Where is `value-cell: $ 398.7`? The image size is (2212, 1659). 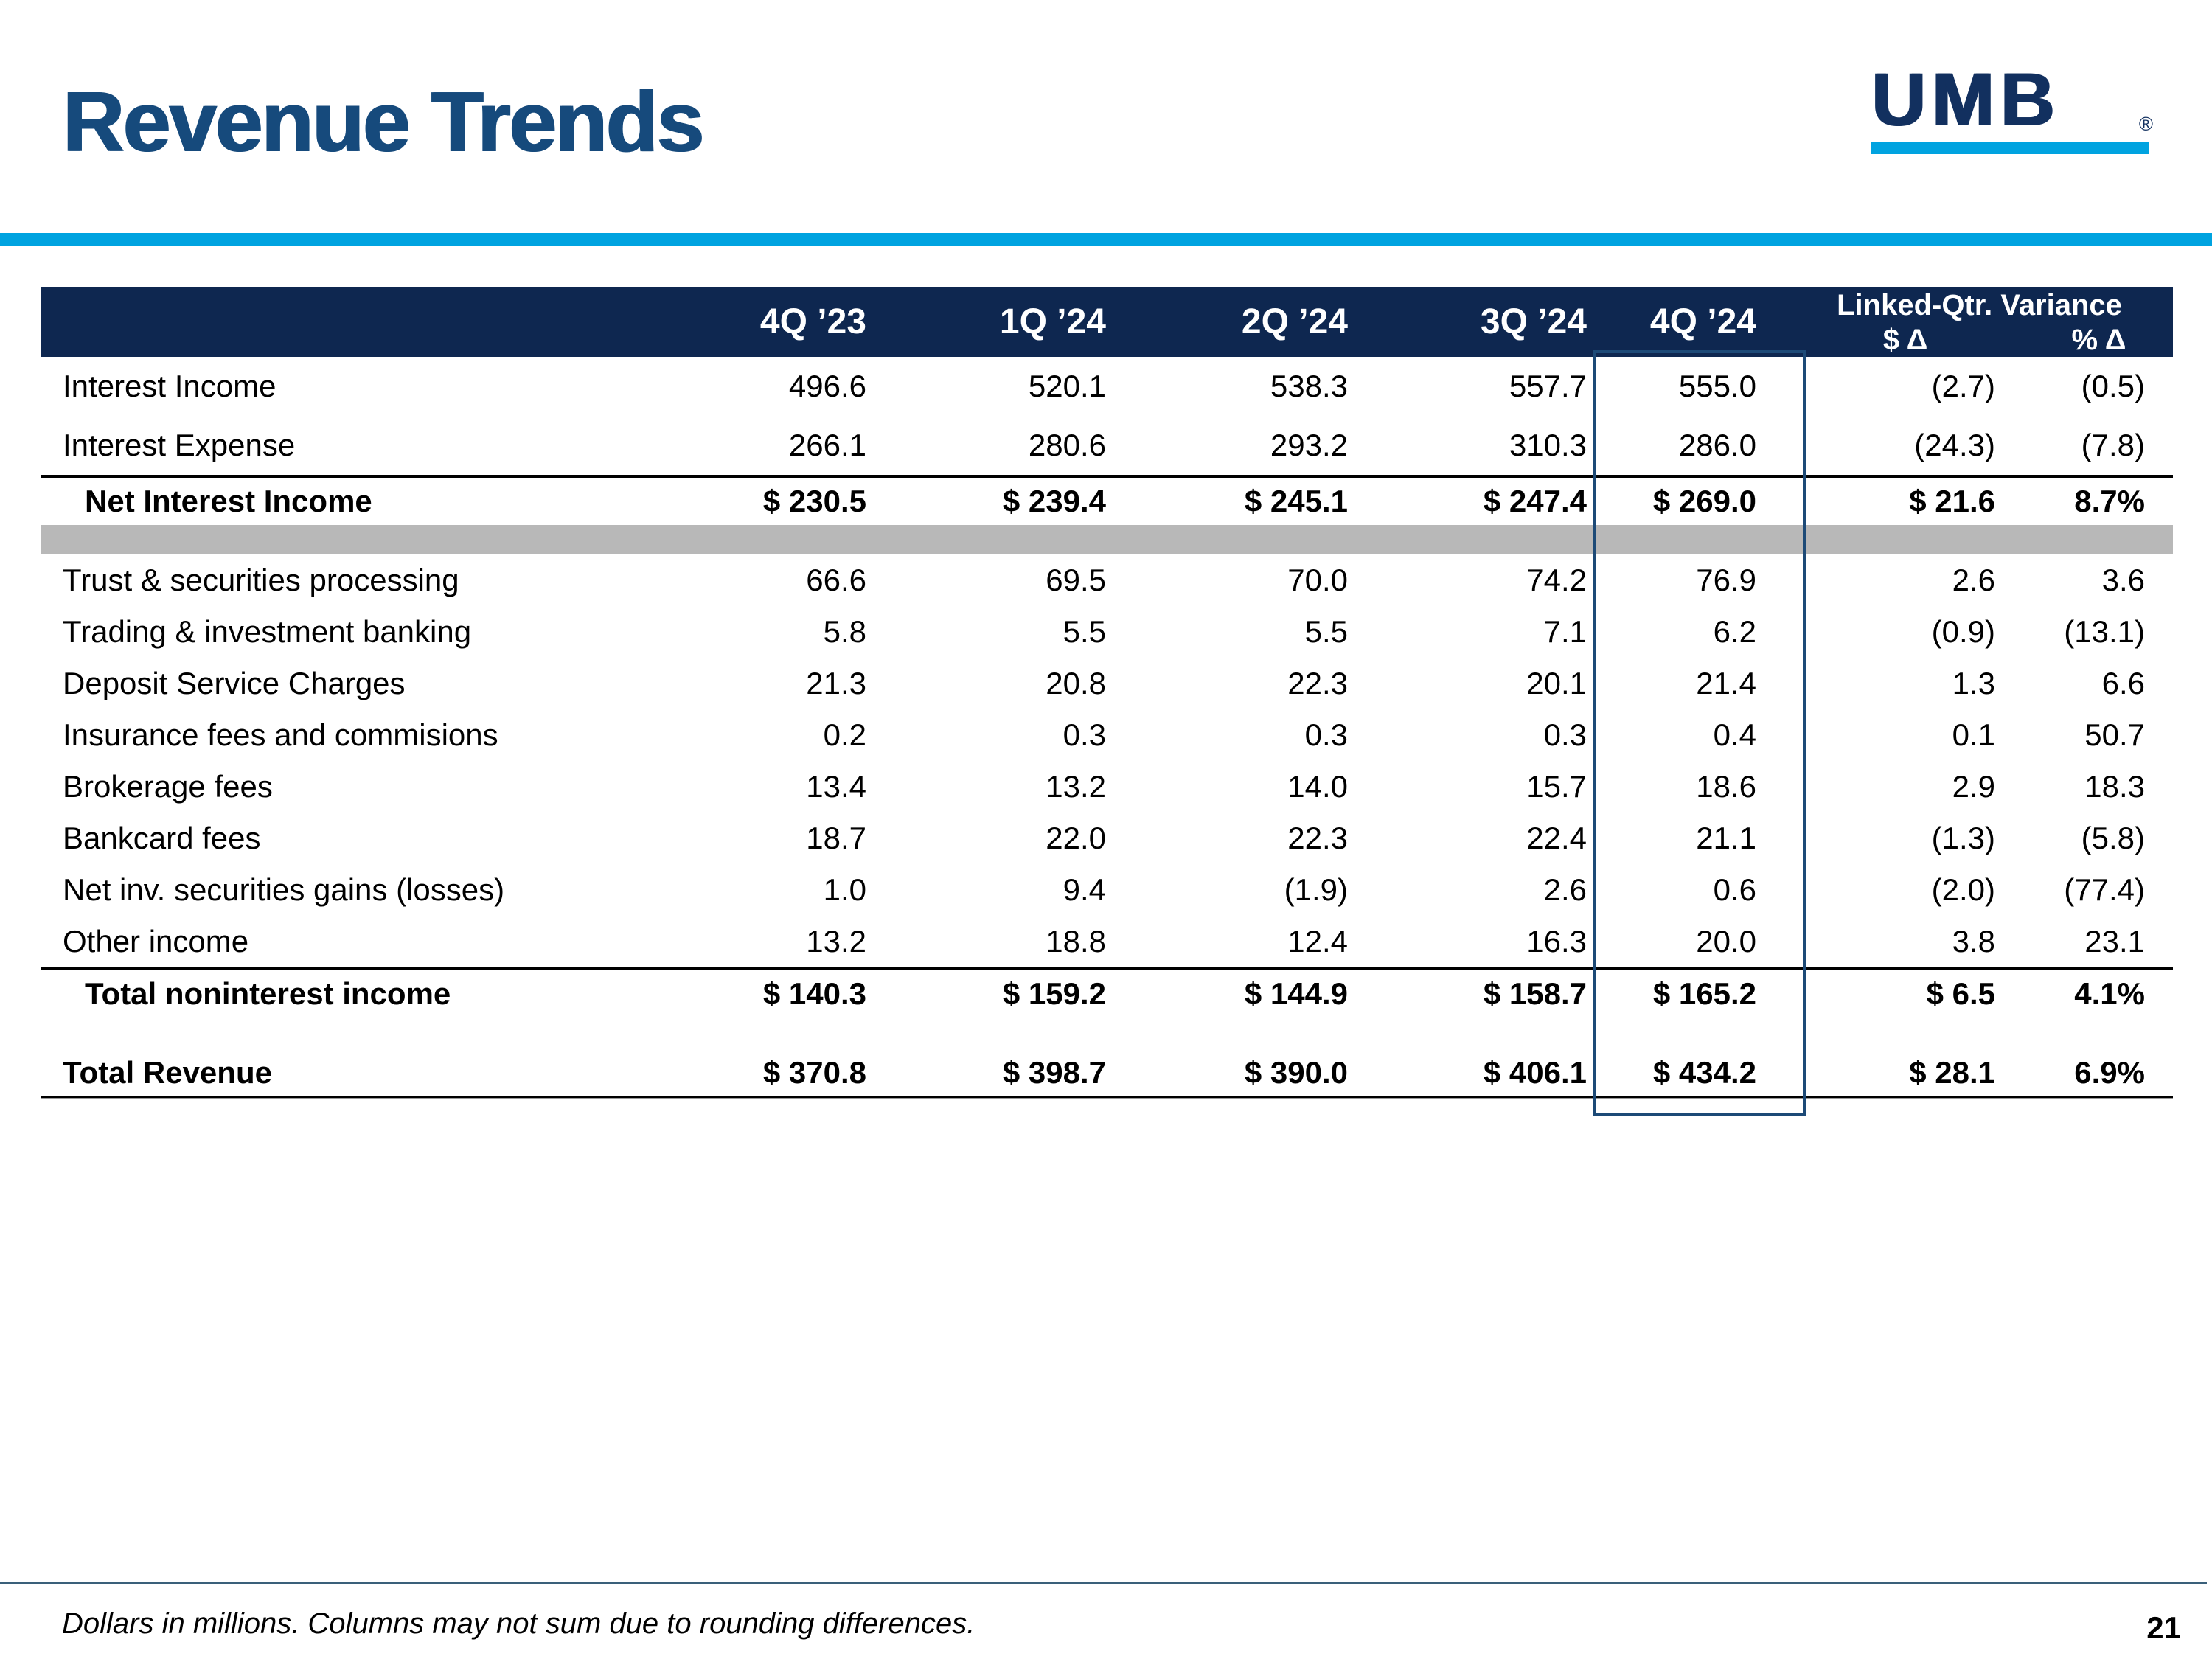 value-cell: $ 398.7 is located at coordinates (1015, 1074).